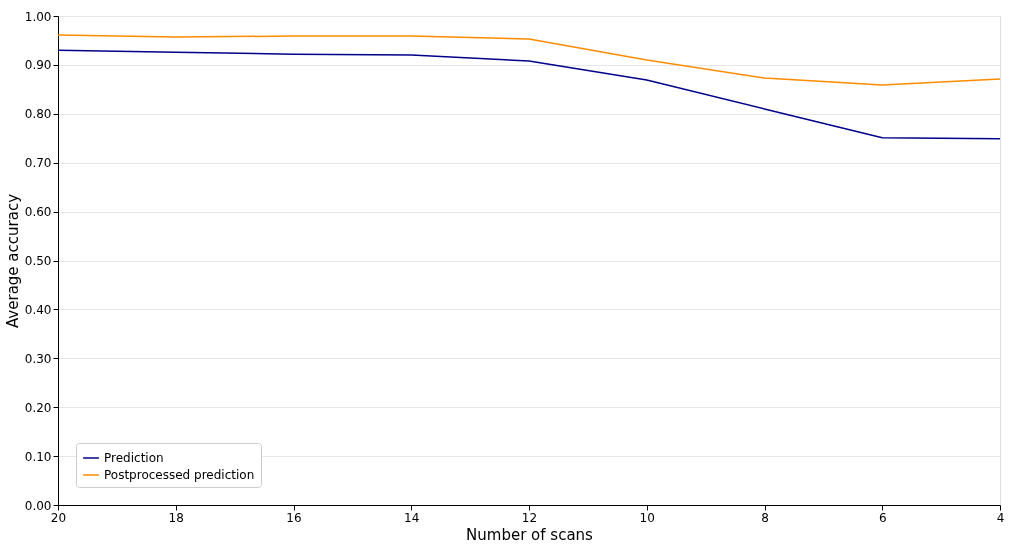 Image resolution: width=1018 pixels, height=549 pixels. What do you see at coordinates (38, 212) in the screenshot?
I see `y-tick-label: 0.60` at bounding box center [38, 212].